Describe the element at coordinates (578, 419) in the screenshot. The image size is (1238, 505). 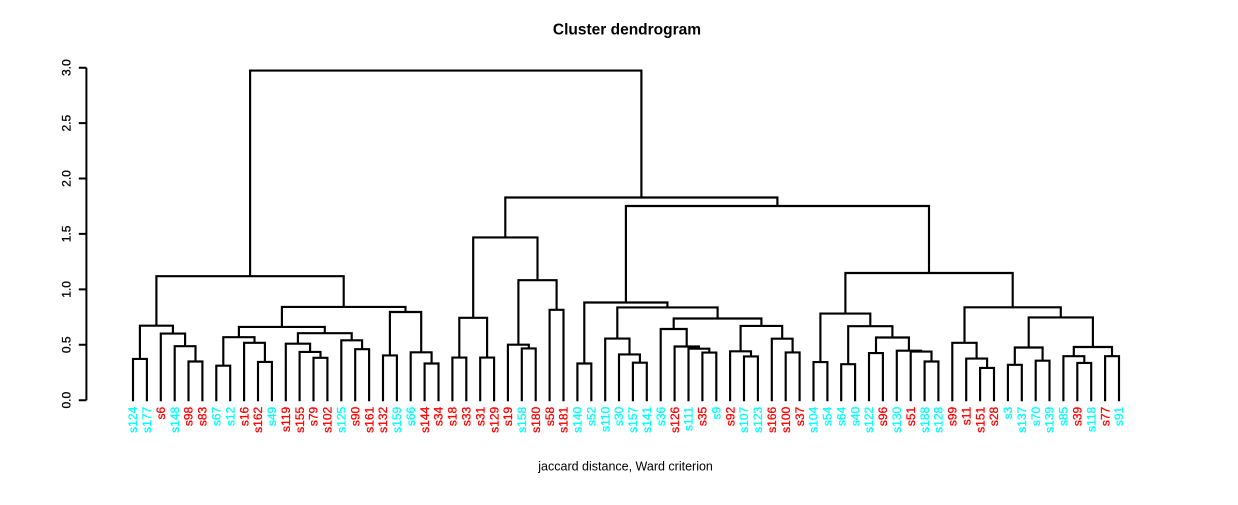
I see `svg-text: s140` at that location.